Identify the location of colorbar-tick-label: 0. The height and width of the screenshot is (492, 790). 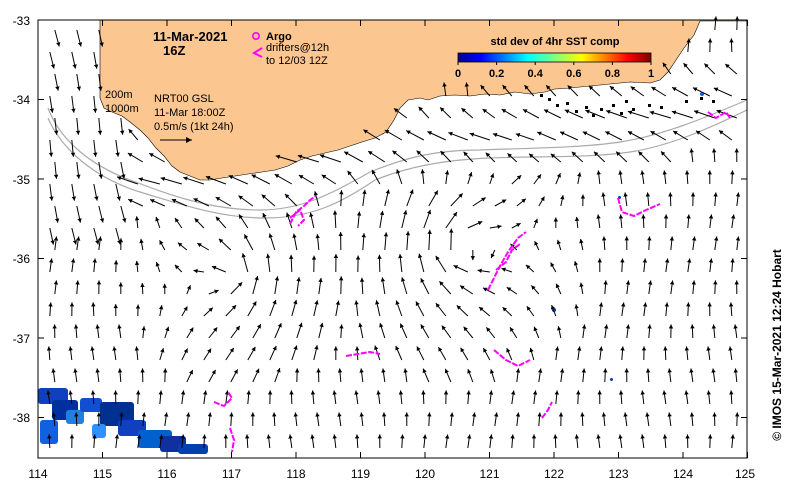
(458, 74).